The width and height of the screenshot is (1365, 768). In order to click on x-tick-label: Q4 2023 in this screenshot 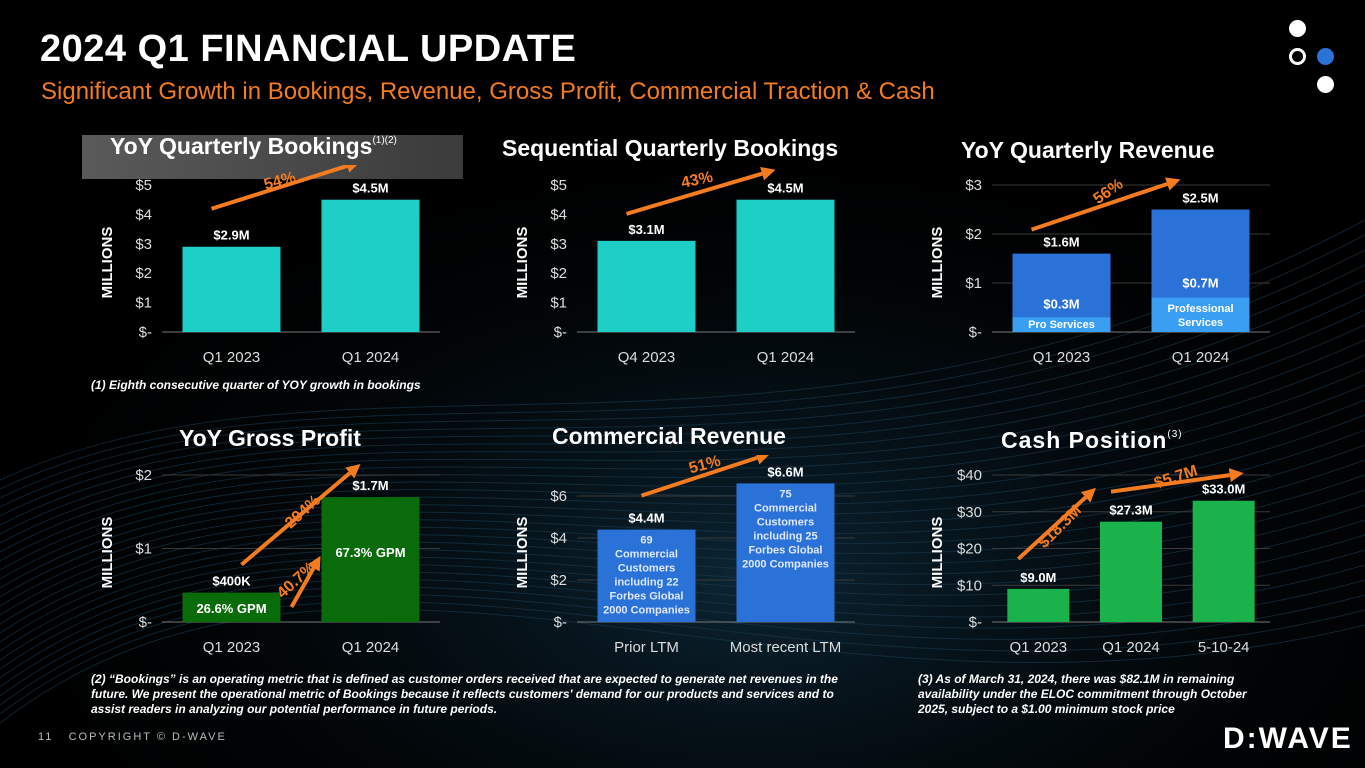, I will do `click(647, 357)`.